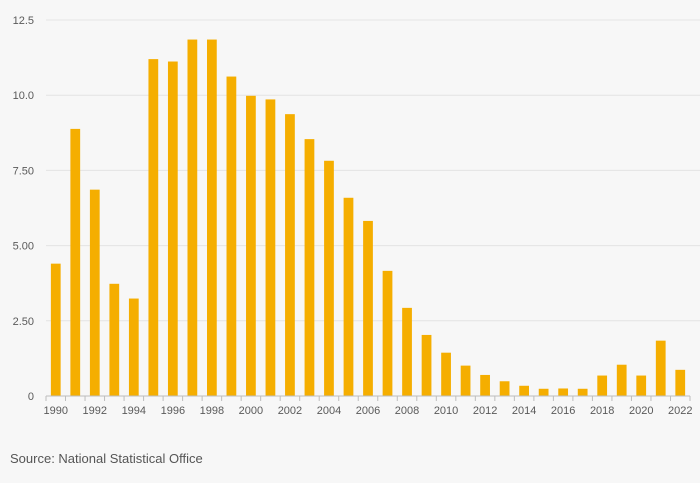 Image resolution: width=700 pixels, height=483 pixels. Describe the element at coordinates (55, 329) in the screenshot. I see `bar-1990` at that location.